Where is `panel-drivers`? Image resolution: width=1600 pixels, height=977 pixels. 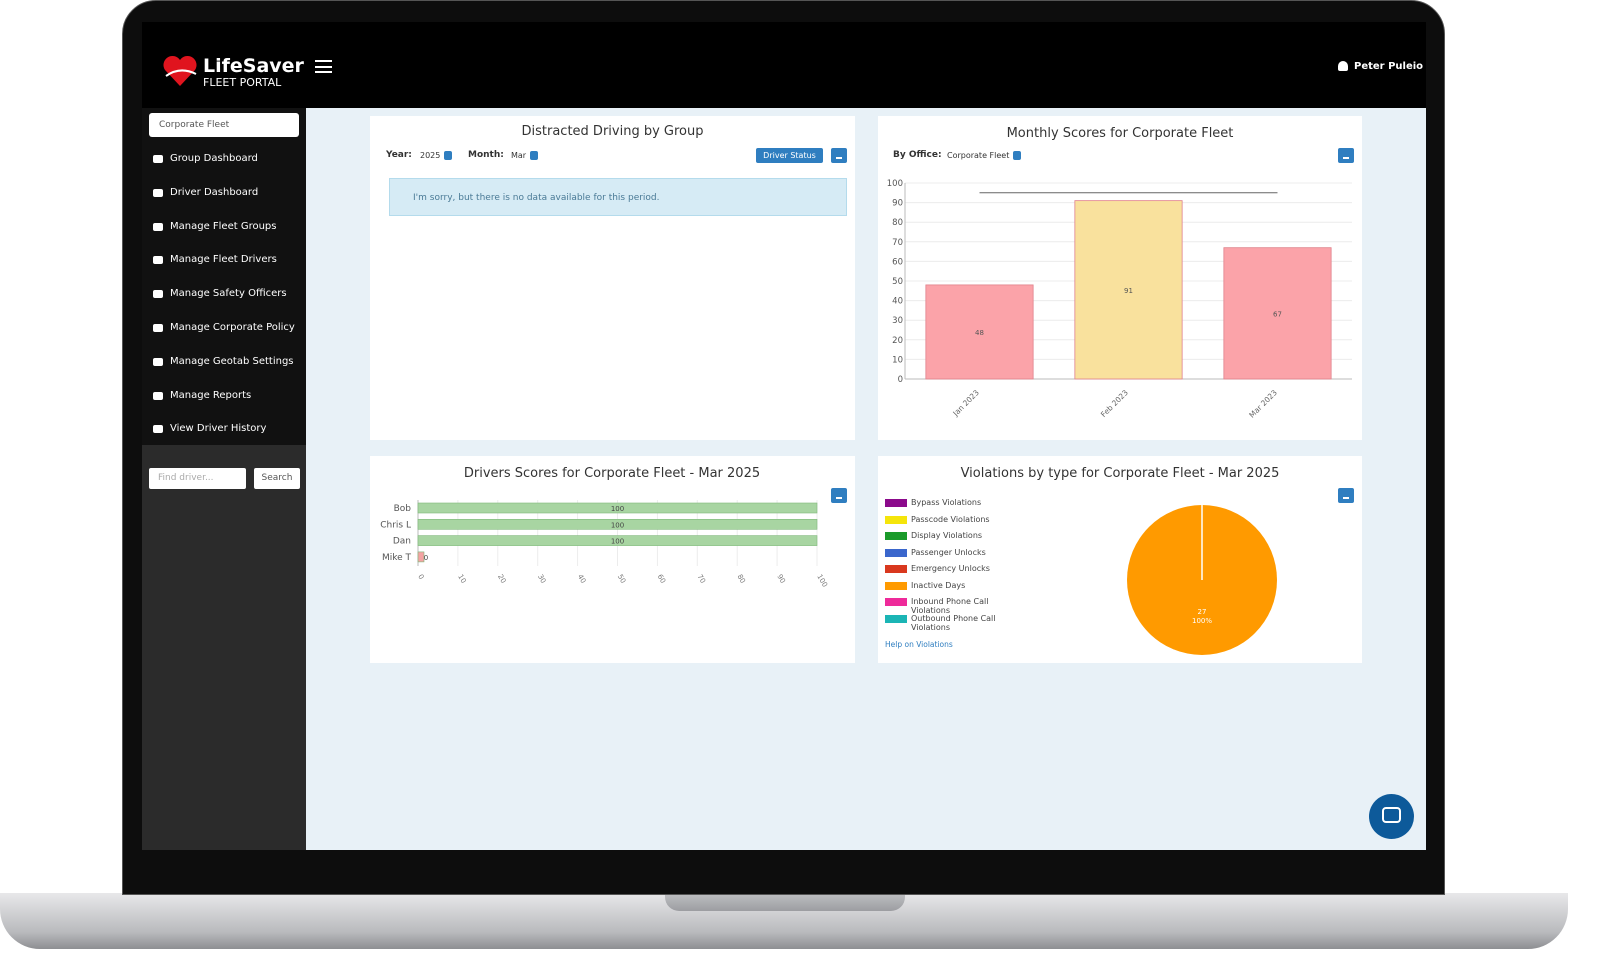 panel-drivers is located at coordinates (612, 559).